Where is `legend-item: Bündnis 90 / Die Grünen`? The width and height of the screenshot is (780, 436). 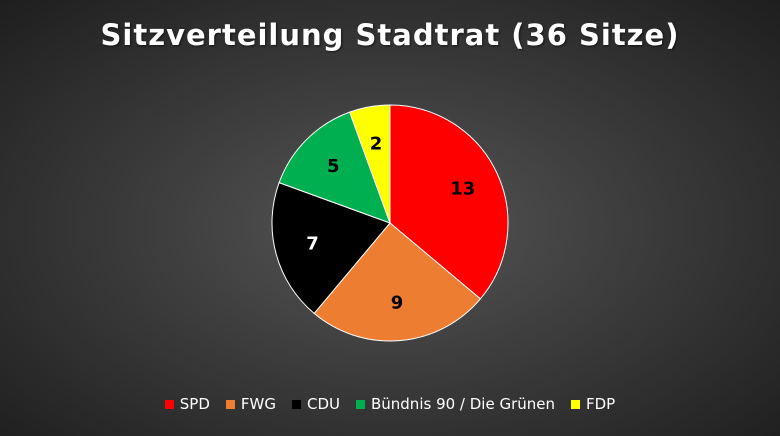 legend-item: Bündnis 90 / Die Grünen is located at coordinates (455, 404).